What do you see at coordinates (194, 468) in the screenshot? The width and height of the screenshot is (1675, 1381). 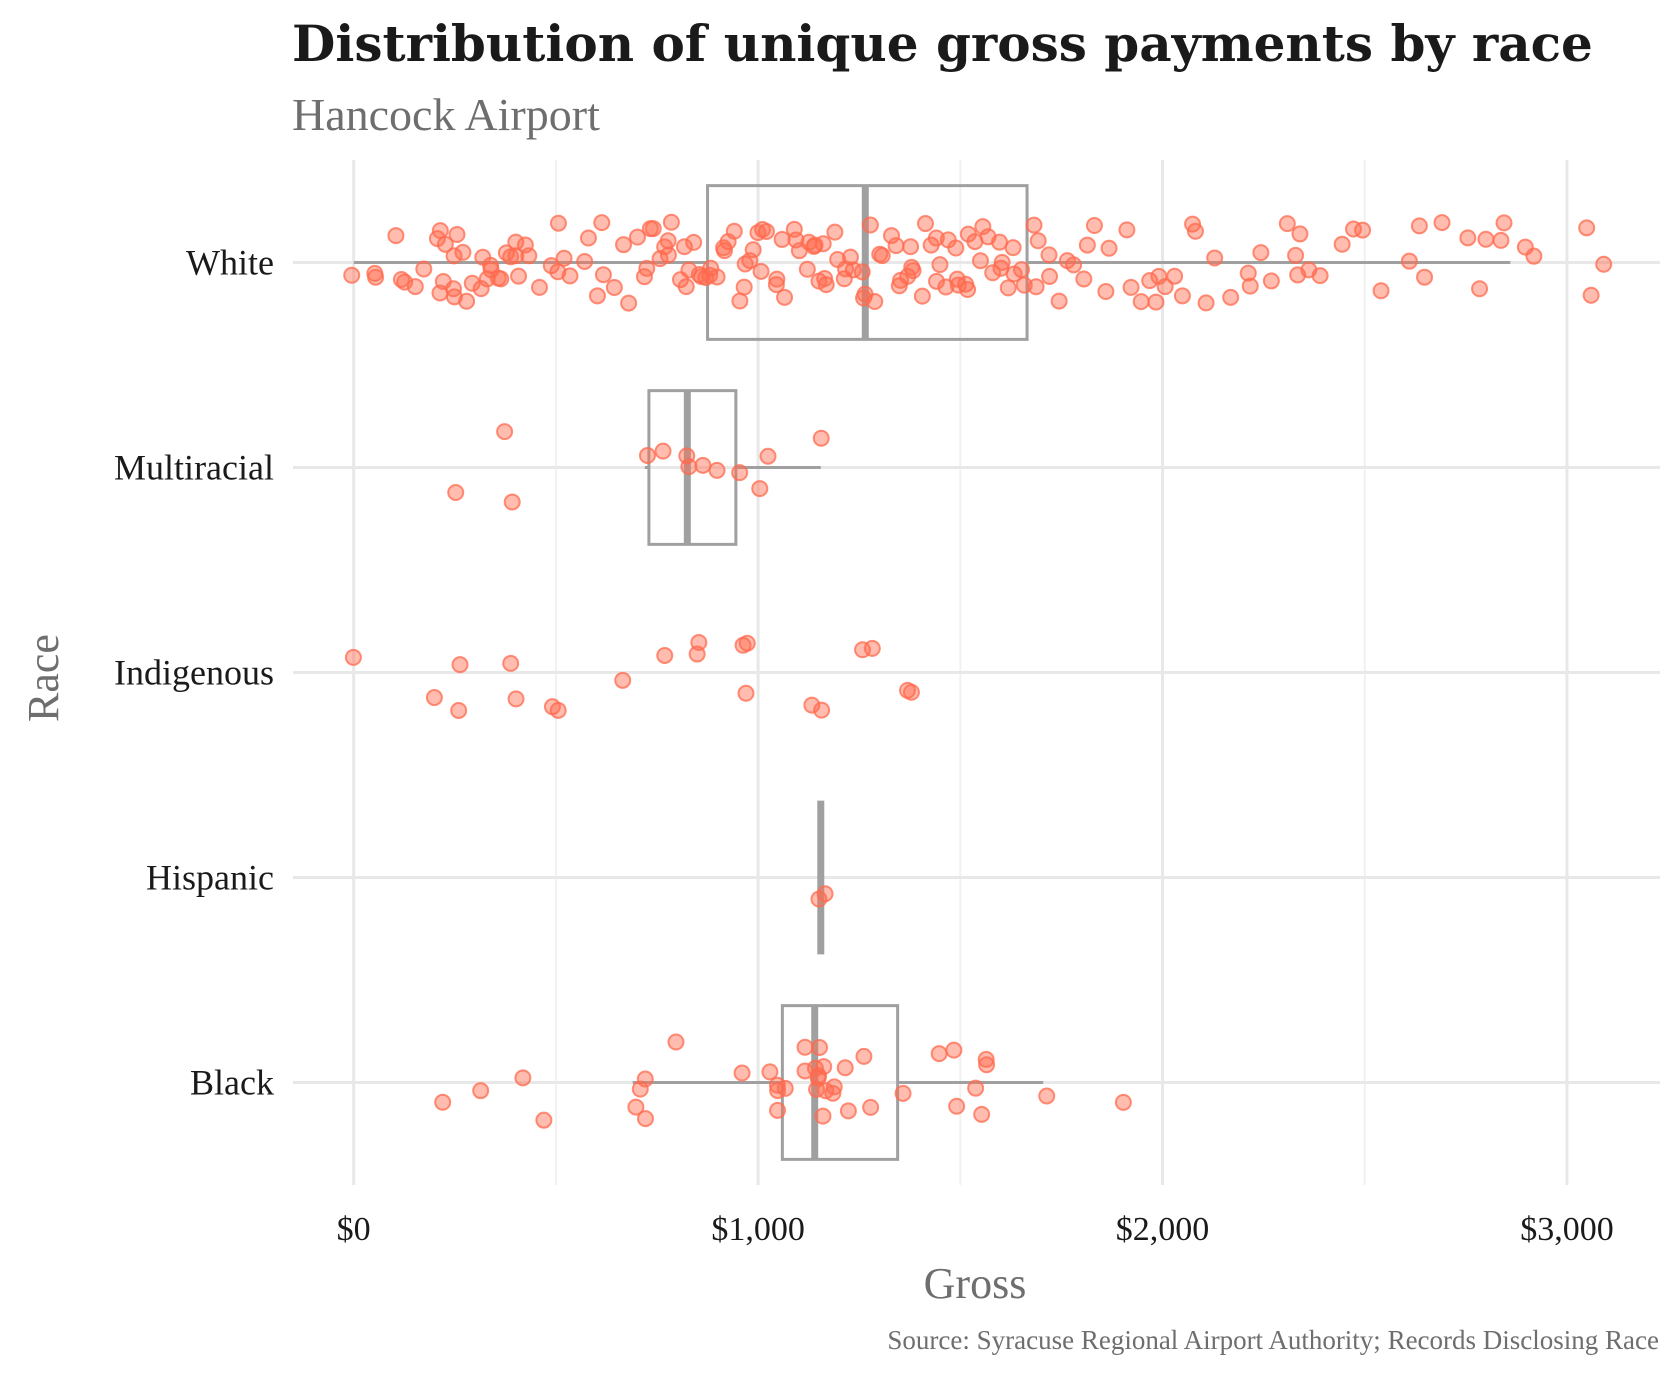 I see `y-tick-label: Multiracial` at bounding box center [194, 468].